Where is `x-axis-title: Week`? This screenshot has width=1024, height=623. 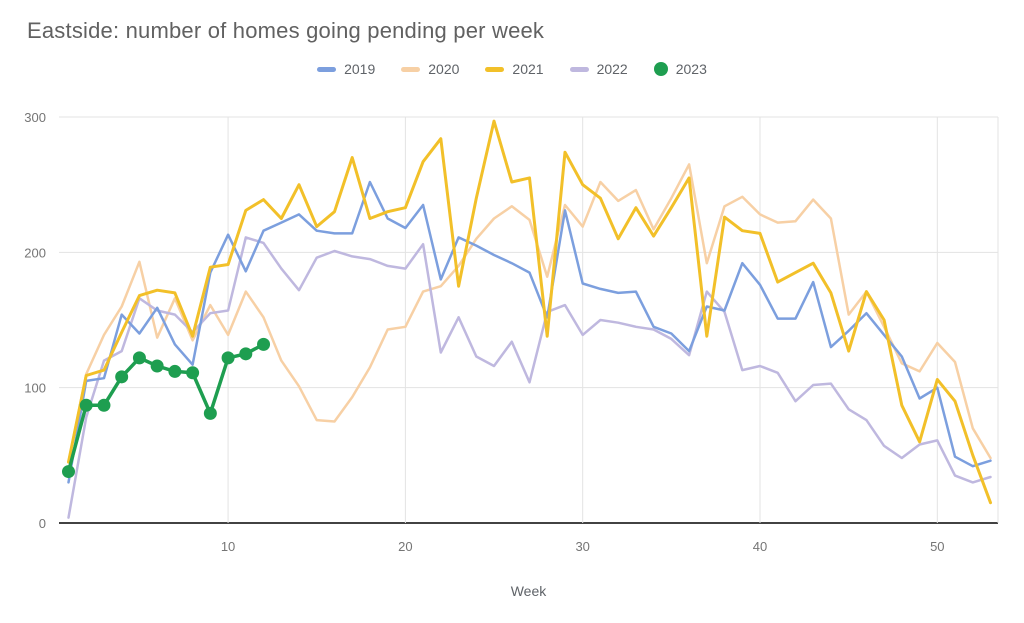 x-axis-title: Week is located at coordinates (528, 591).